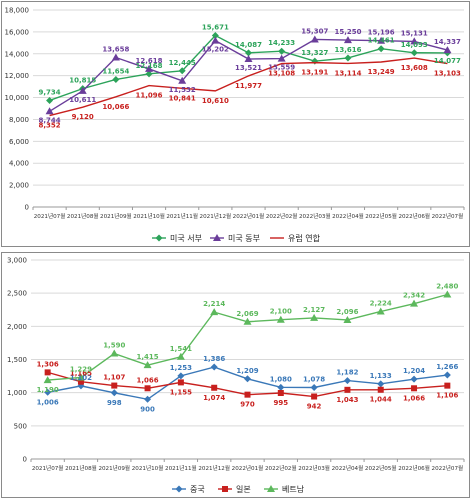 The height and width of the screenshot is (500, 472). I want to click on data-label: 998, so click(114, 403).